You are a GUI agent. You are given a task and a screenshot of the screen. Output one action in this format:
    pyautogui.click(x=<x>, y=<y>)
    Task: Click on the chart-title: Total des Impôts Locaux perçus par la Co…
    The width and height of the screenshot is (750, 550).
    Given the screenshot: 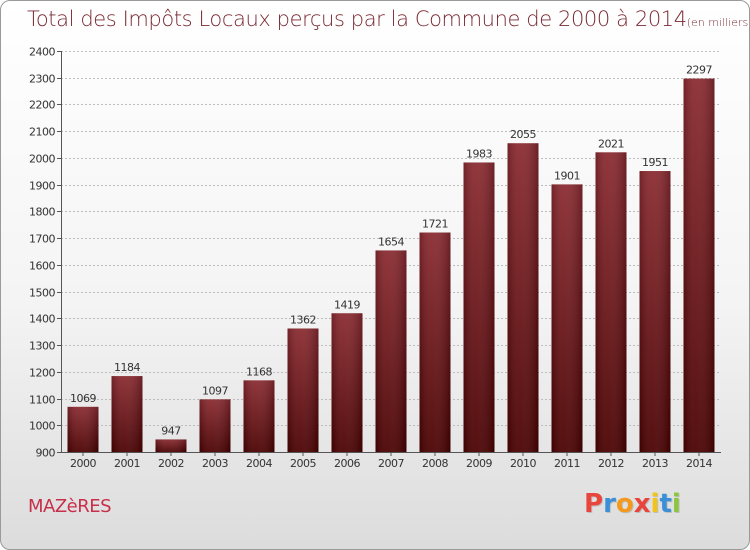 What is the action you would take?
    pyautogui.click(x=388, y=19)
    